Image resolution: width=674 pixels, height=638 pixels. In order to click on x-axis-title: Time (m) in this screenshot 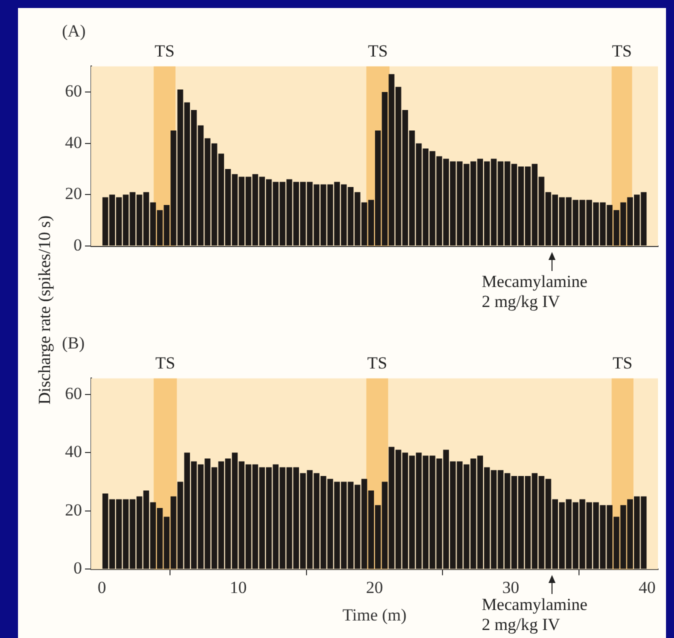, I will do `click(374, 614)`.